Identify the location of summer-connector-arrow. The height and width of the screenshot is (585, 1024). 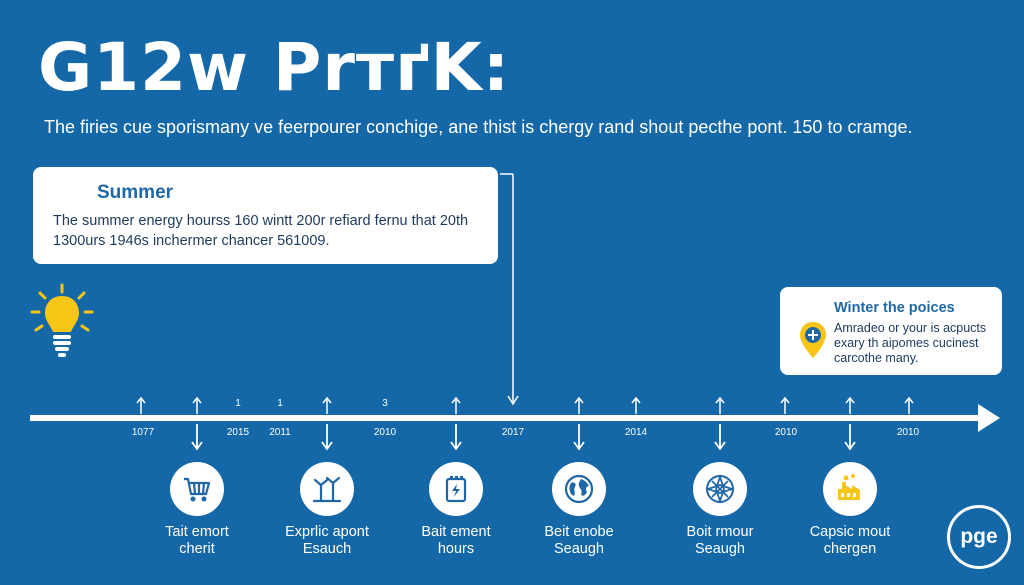
(513, 400).